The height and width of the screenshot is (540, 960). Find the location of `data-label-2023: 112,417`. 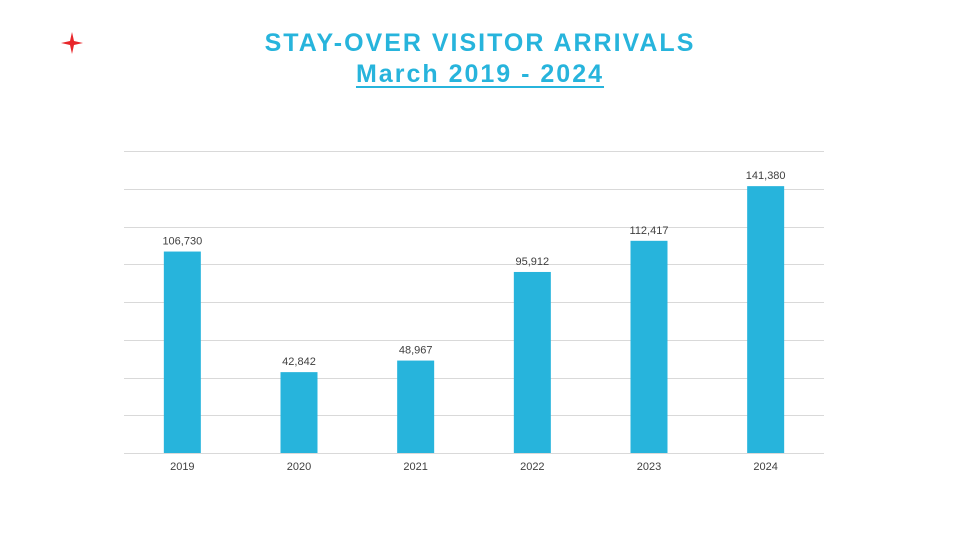

data-label-2023: 112,417 is located at coordinates (649, 231).